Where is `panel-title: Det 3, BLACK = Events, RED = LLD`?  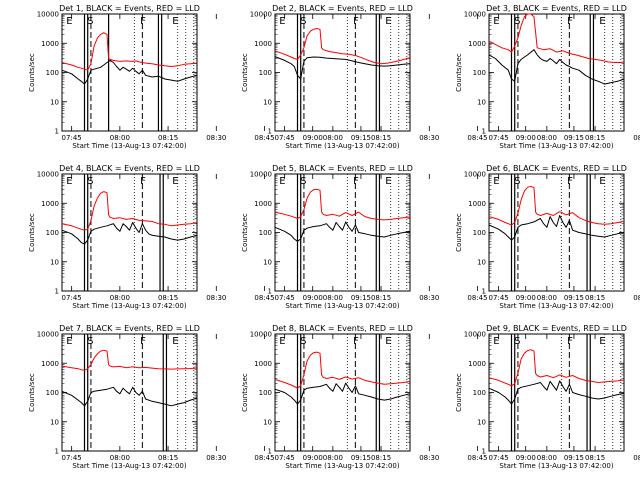 panel-title: Det 3, BLACK = Events, RED = LLD is located at coordinates (556, 8).